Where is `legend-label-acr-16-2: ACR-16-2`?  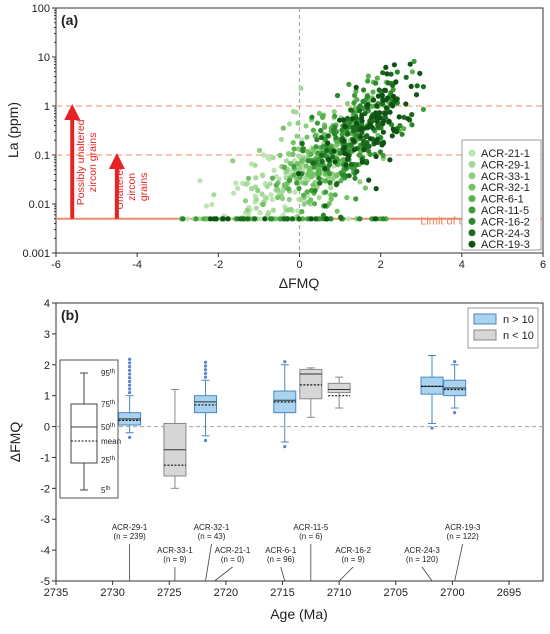 legend-label-acr-16-2: ACR-16-2 is located at coordinates (505, 222).